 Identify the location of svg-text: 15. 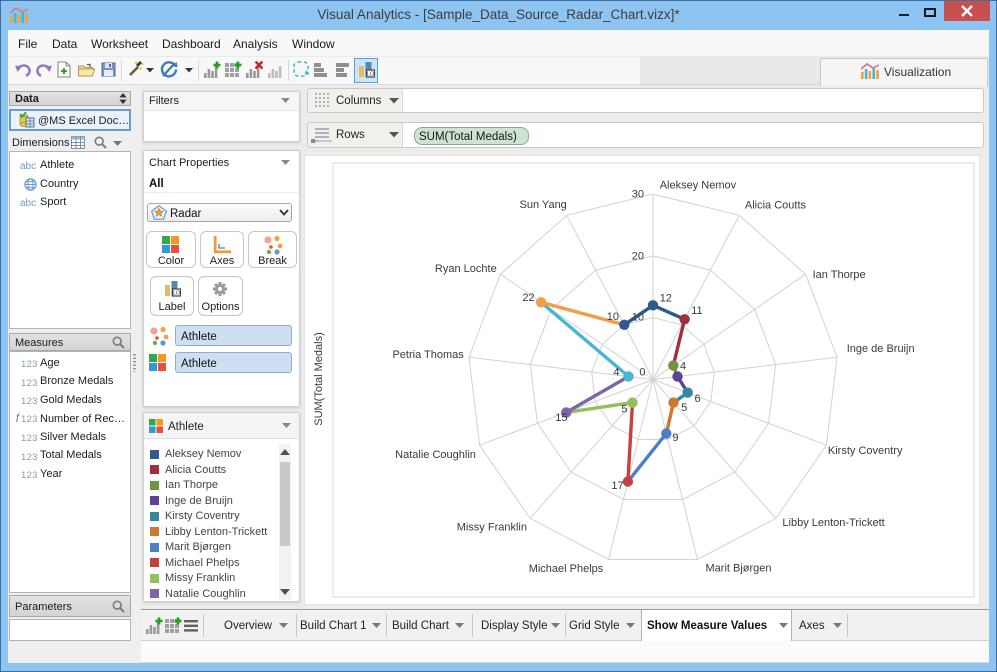
(561, 418).